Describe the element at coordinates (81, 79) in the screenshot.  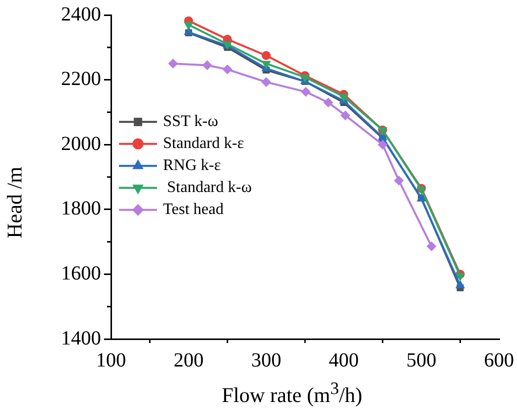
I see `y-tick-label: 2200` at that location.